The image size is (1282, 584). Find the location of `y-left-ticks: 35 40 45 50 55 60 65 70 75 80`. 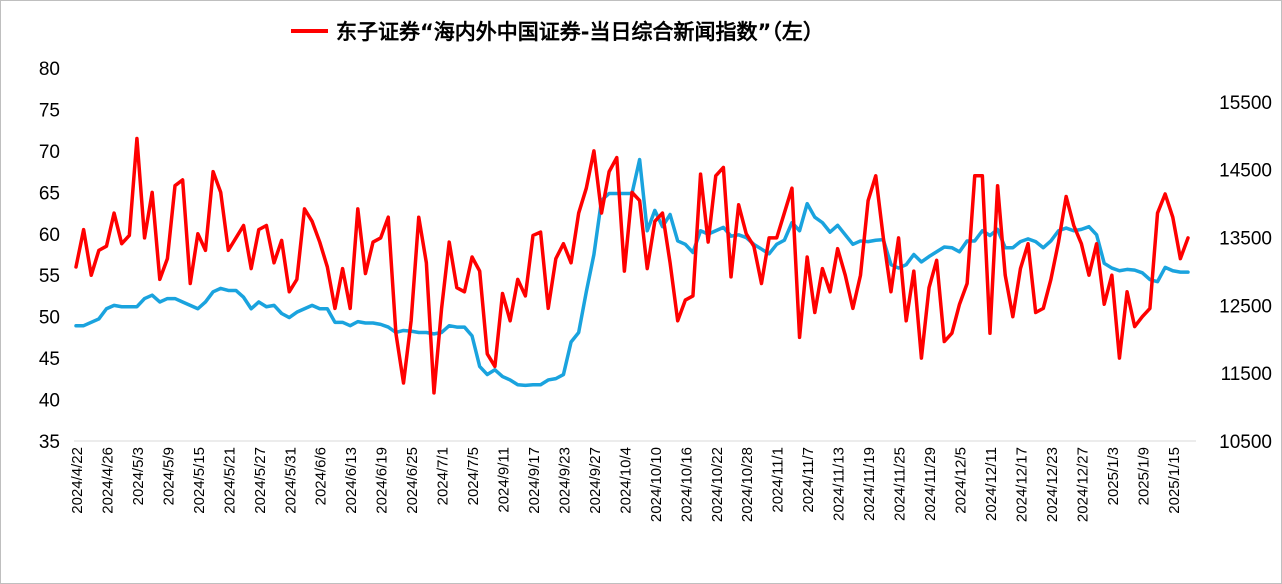

y-left-ticks: 35 40 45 50 55 60 65 70 75 80 is located at coordinates (49, 256).